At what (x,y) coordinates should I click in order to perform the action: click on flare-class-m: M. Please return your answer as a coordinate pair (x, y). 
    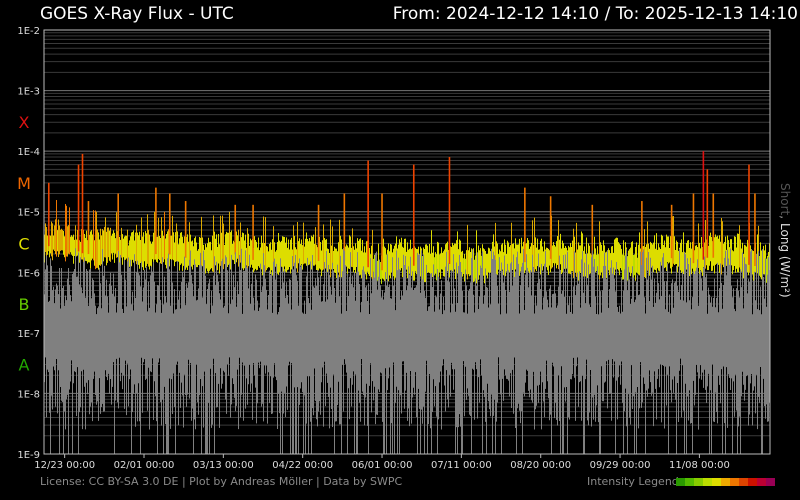
    Looking at the image, I should click on (24, 183).